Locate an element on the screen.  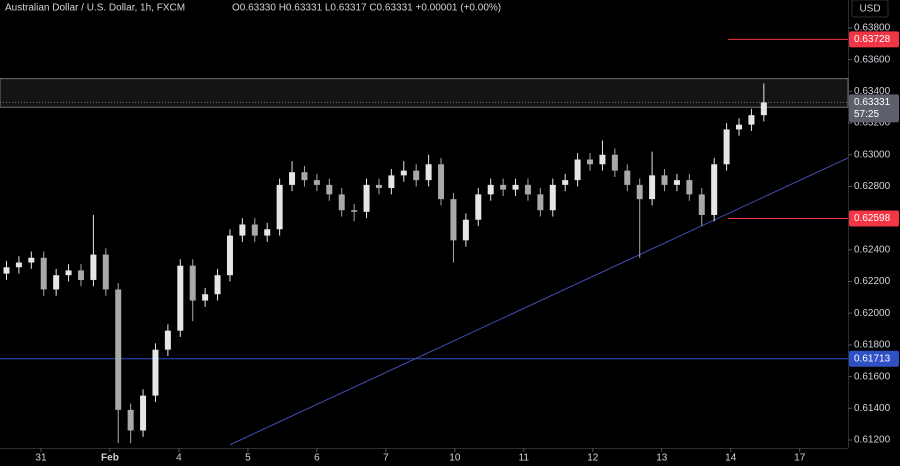
x-tick-label: 13 is located at coordinates (662, 458).